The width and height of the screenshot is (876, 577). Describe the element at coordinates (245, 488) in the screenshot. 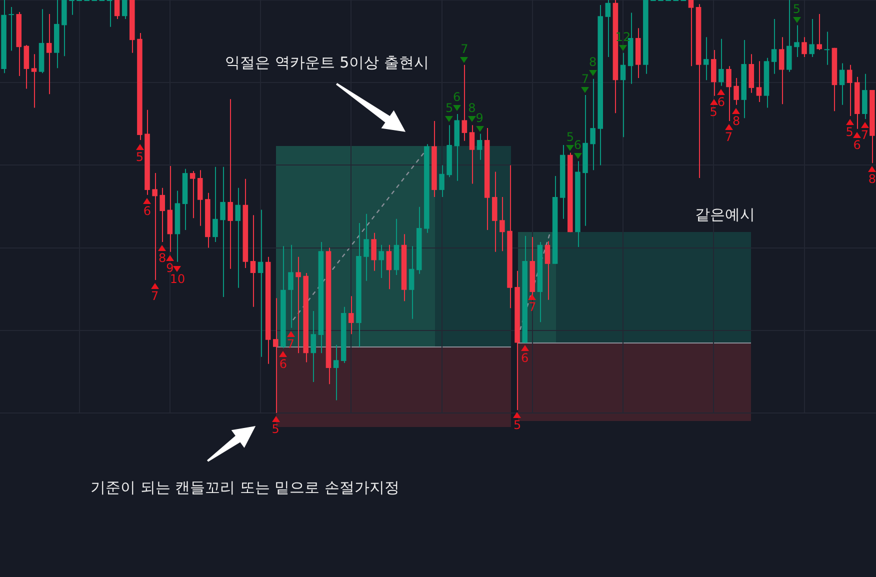

I see `text: 기준이 되는 캔들꼬리 또는 밑으로 손절가지정` at that location.